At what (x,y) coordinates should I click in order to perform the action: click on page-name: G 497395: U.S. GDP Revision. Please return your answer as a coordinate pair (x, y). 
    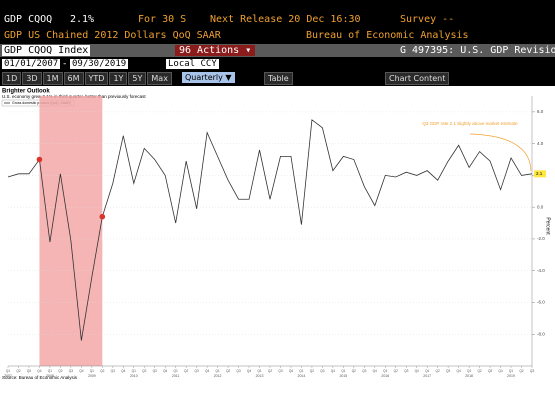
    Looking at the image, I should click on (477, 50).